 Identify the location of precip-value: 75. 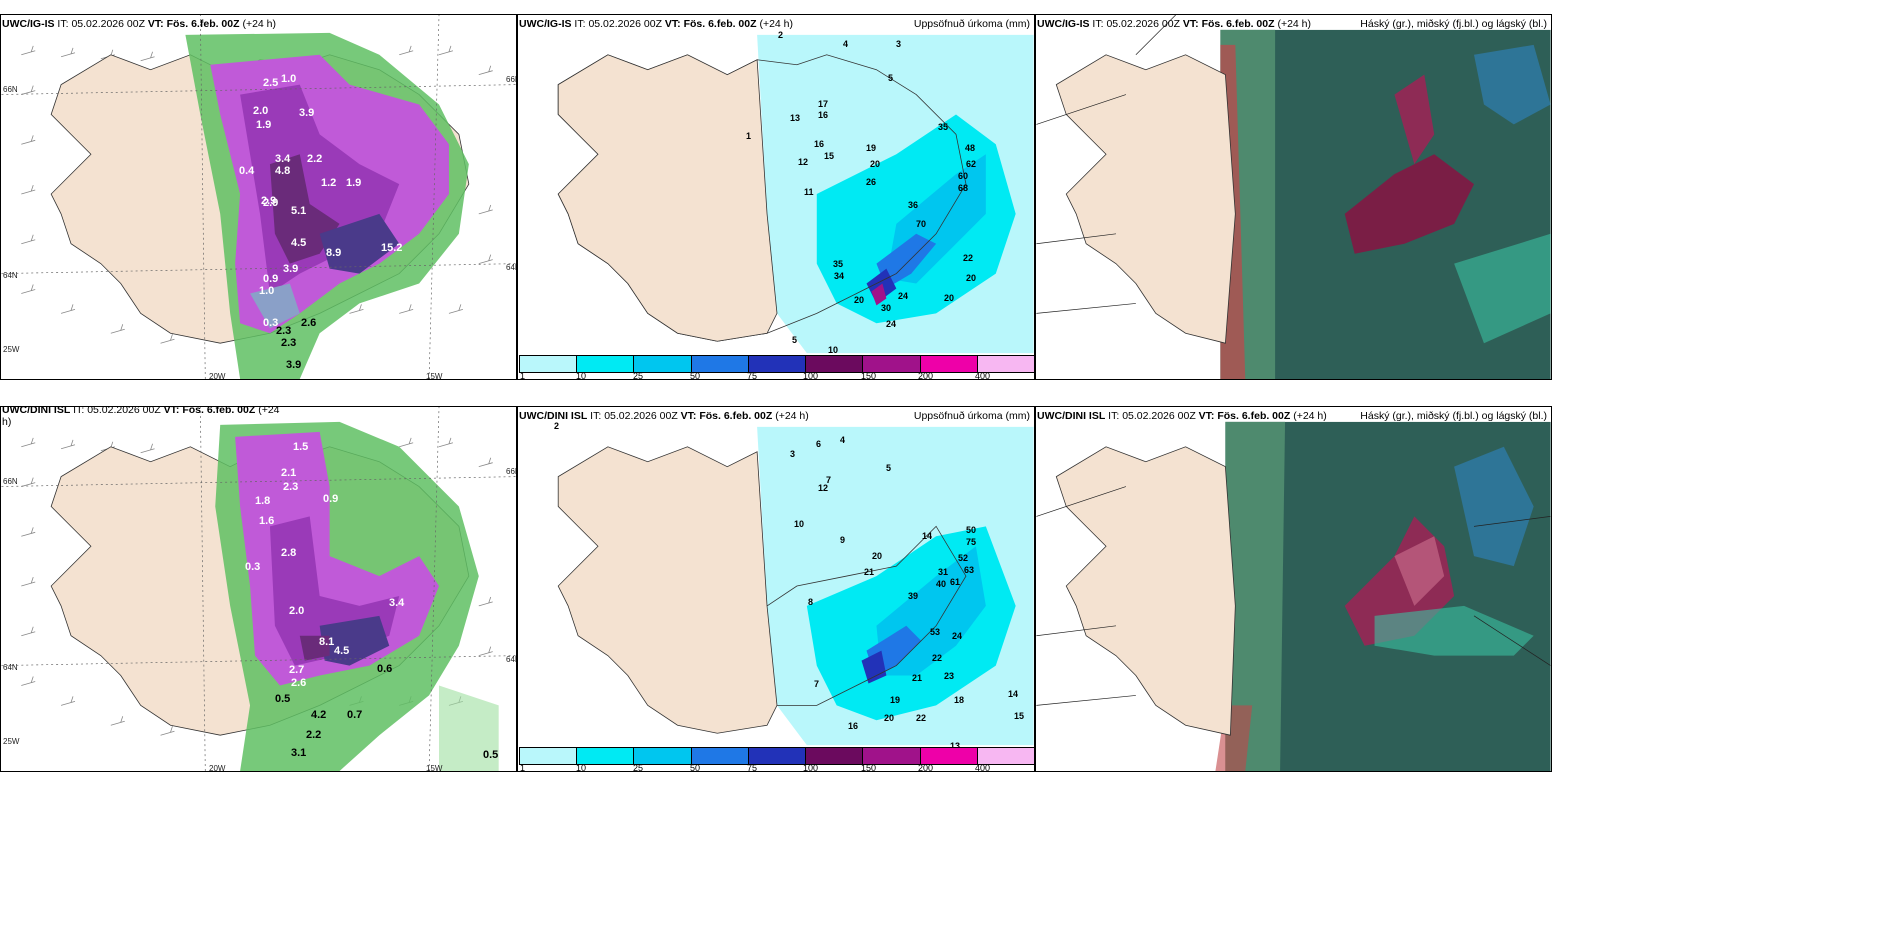
(971, 542).